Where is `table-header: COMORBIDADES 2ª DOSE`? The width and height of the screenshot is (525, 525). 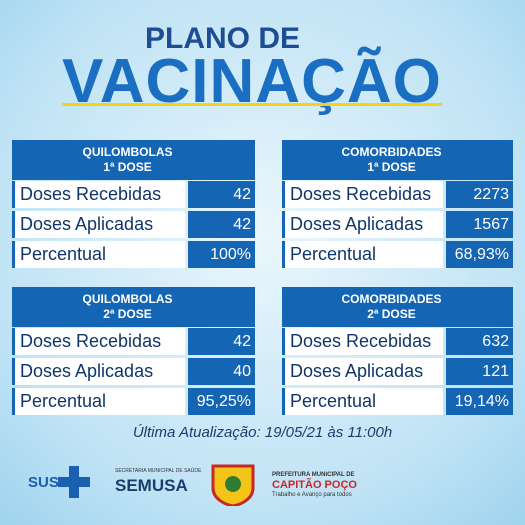 table-header: COMORBIDADES 2ª DOSE is located at coordinates (397, 307).